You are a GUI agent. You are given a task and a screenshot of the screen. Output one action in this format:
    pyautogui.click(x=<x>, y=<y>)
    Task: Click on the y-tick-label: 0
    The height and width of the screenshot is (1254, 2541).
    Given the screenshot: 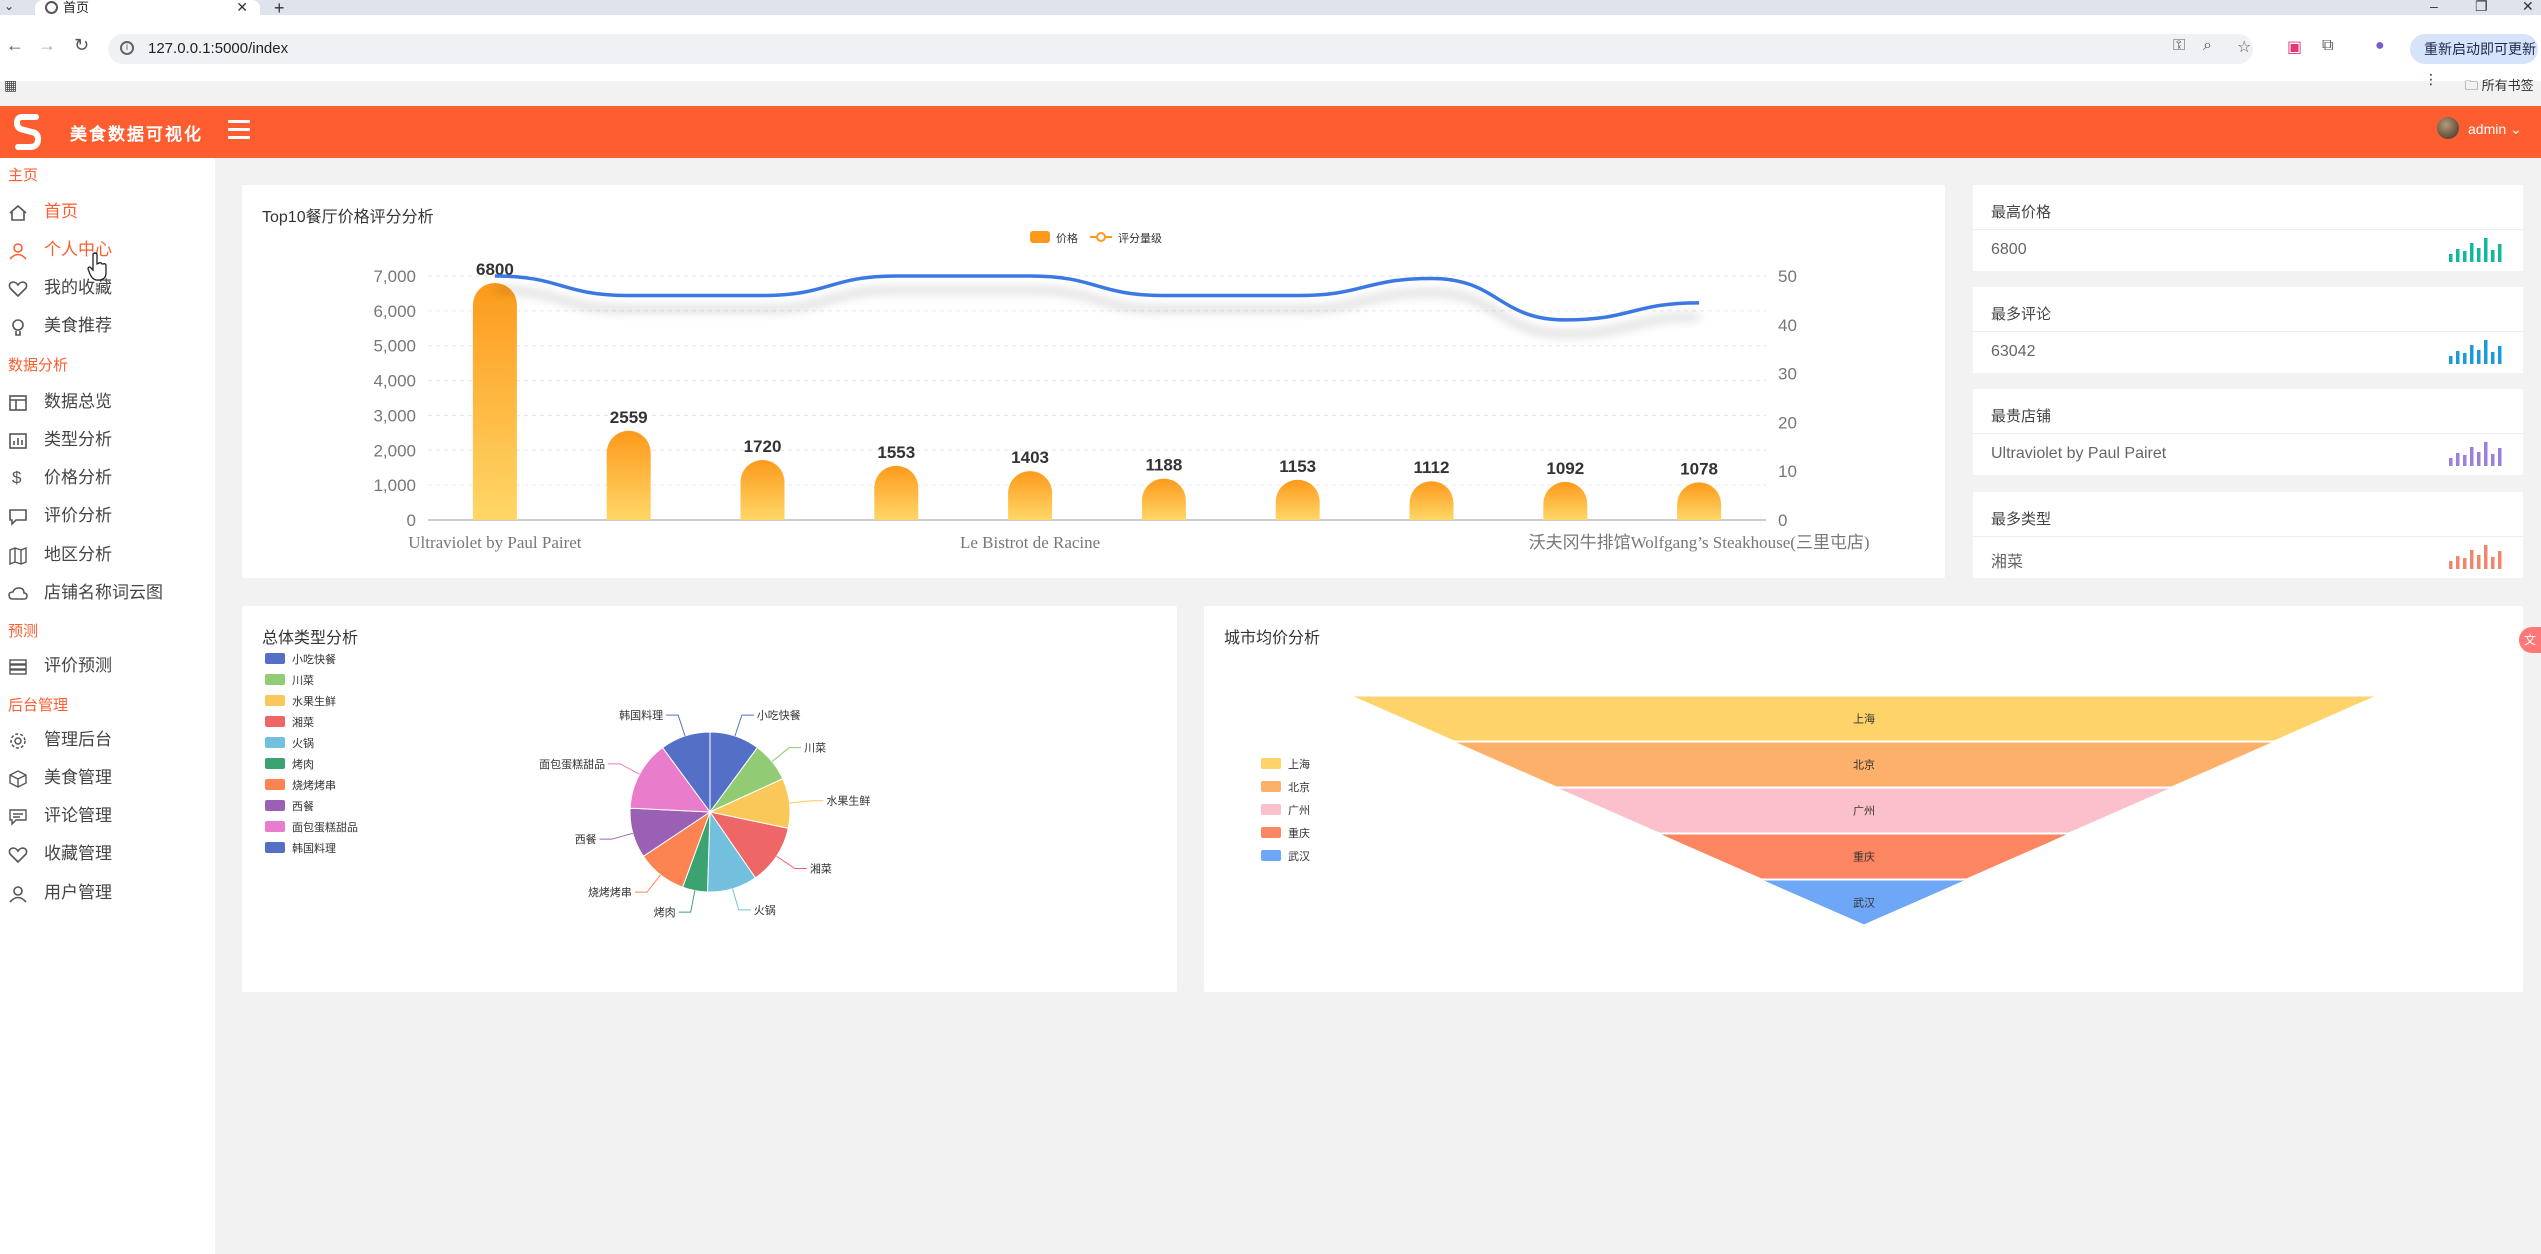 What is the action you would take?
    pyautogui.click(x=411, y=520)
    